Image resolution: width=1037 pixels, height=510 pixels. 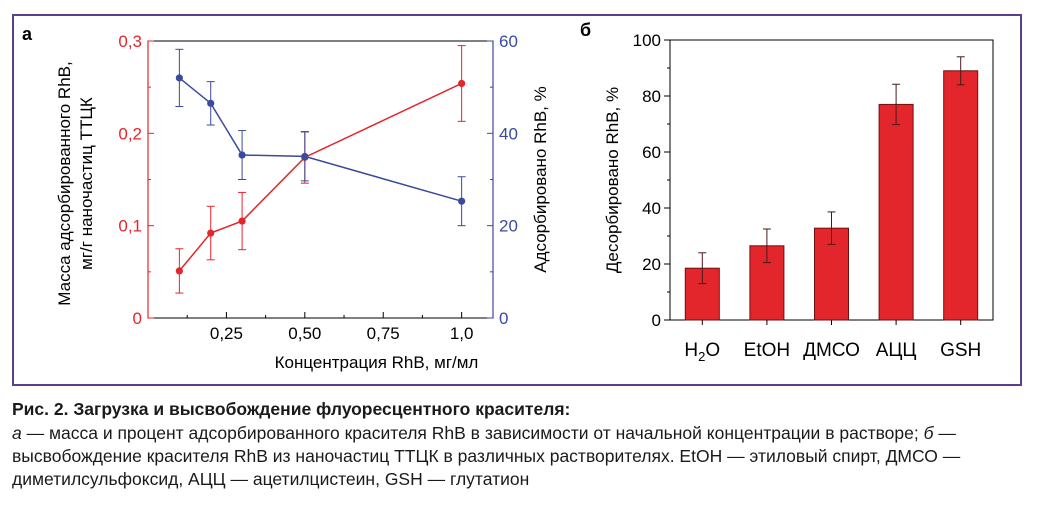 What do you see at coordinates (136, 180) in the screenshot?
I see `panel-a-left-axis: 0 0,1 0,2 0,3` at bounding box center [136, 180].